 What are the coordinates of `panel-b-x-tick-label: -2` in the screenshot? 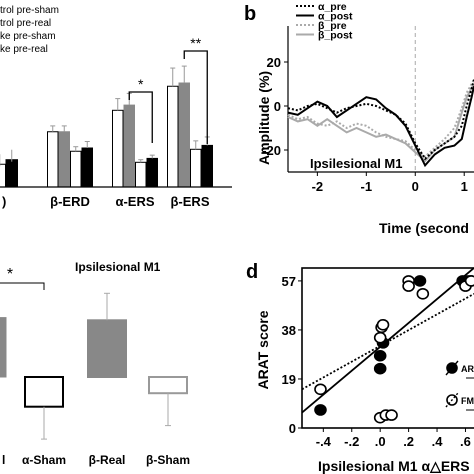 It's located at (318, 186).